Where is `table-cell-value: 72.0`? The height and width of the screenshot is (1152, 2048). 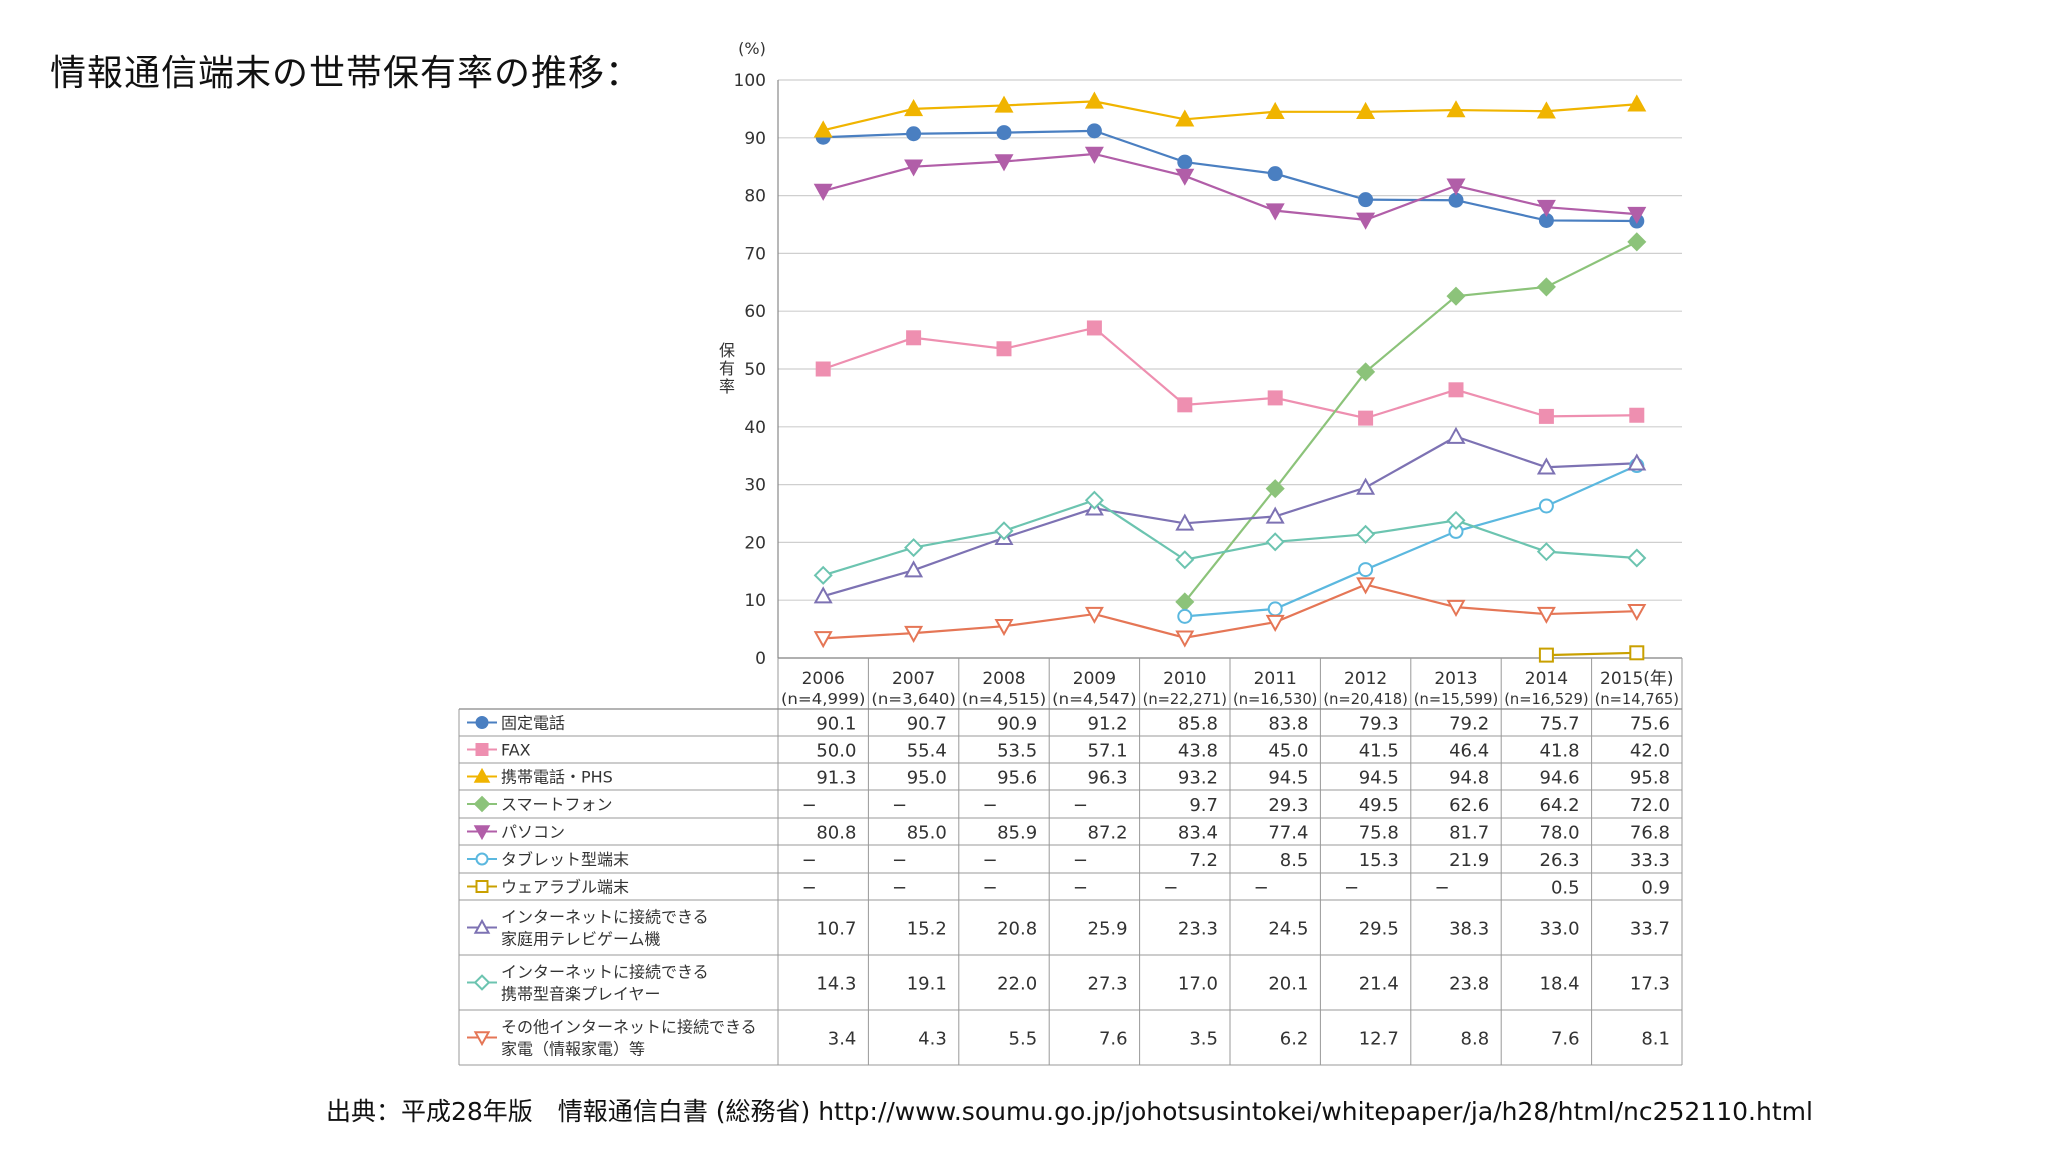
table-cell-value: 72.0 is located at coordinates (1650, 805).